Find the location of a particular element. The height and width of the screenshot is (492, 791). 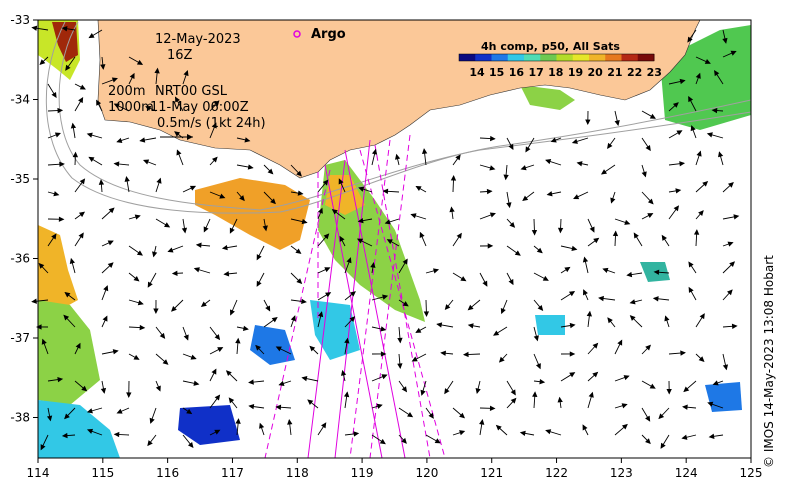

colorbar-tick-label: 18 is located at coordinates (555, 72).